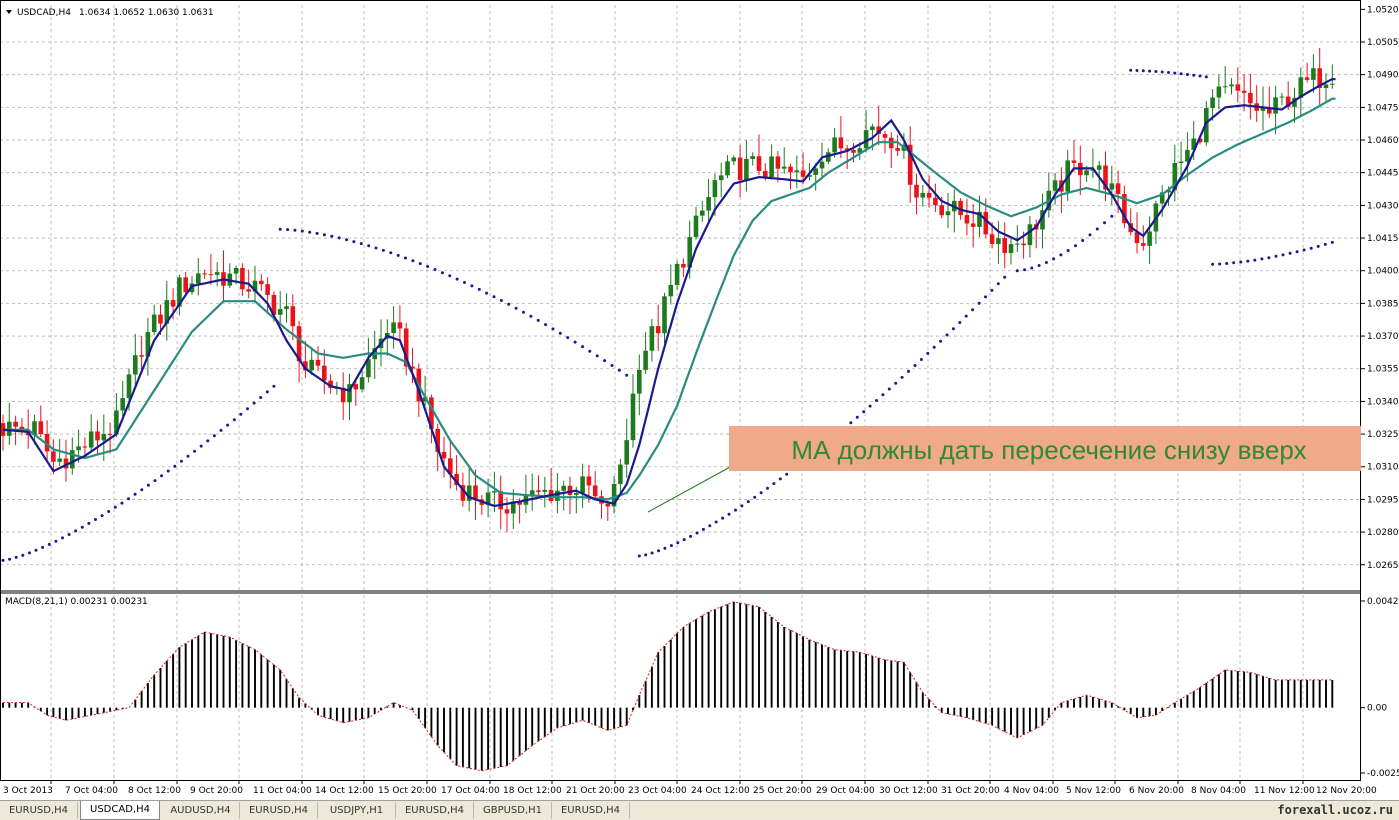 The image size is (1399, 820). What do you see at coordinates (1380, 688) in the screenshot?
I see `macd-axis: 0.00423 0.00 -0.00259` at bounding box center [1380, 688].